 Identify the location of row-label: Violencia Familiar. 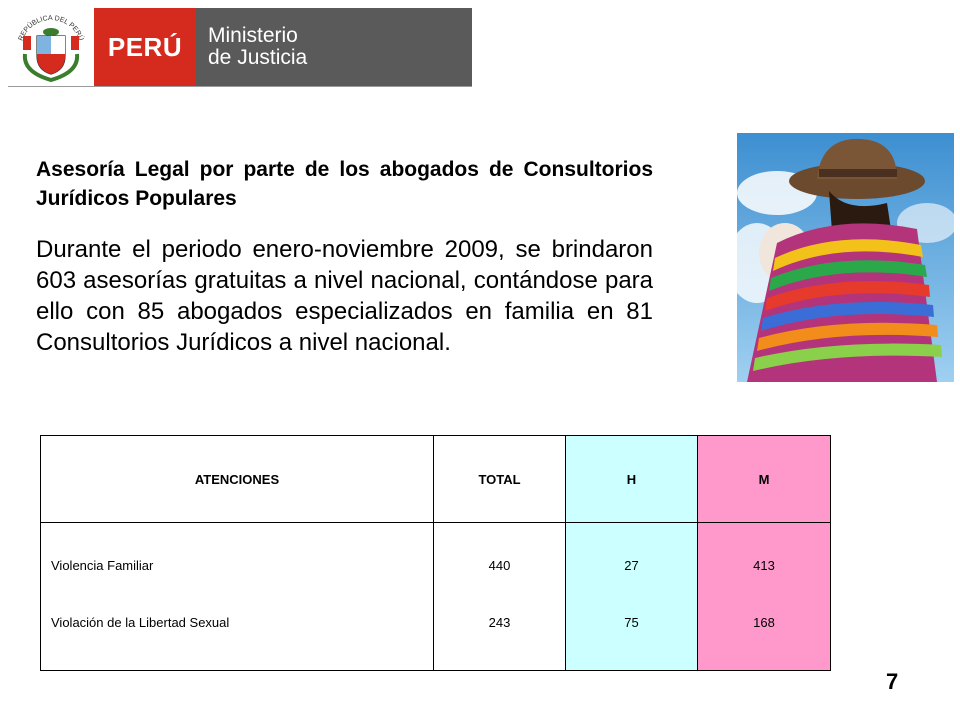
(102, 565).